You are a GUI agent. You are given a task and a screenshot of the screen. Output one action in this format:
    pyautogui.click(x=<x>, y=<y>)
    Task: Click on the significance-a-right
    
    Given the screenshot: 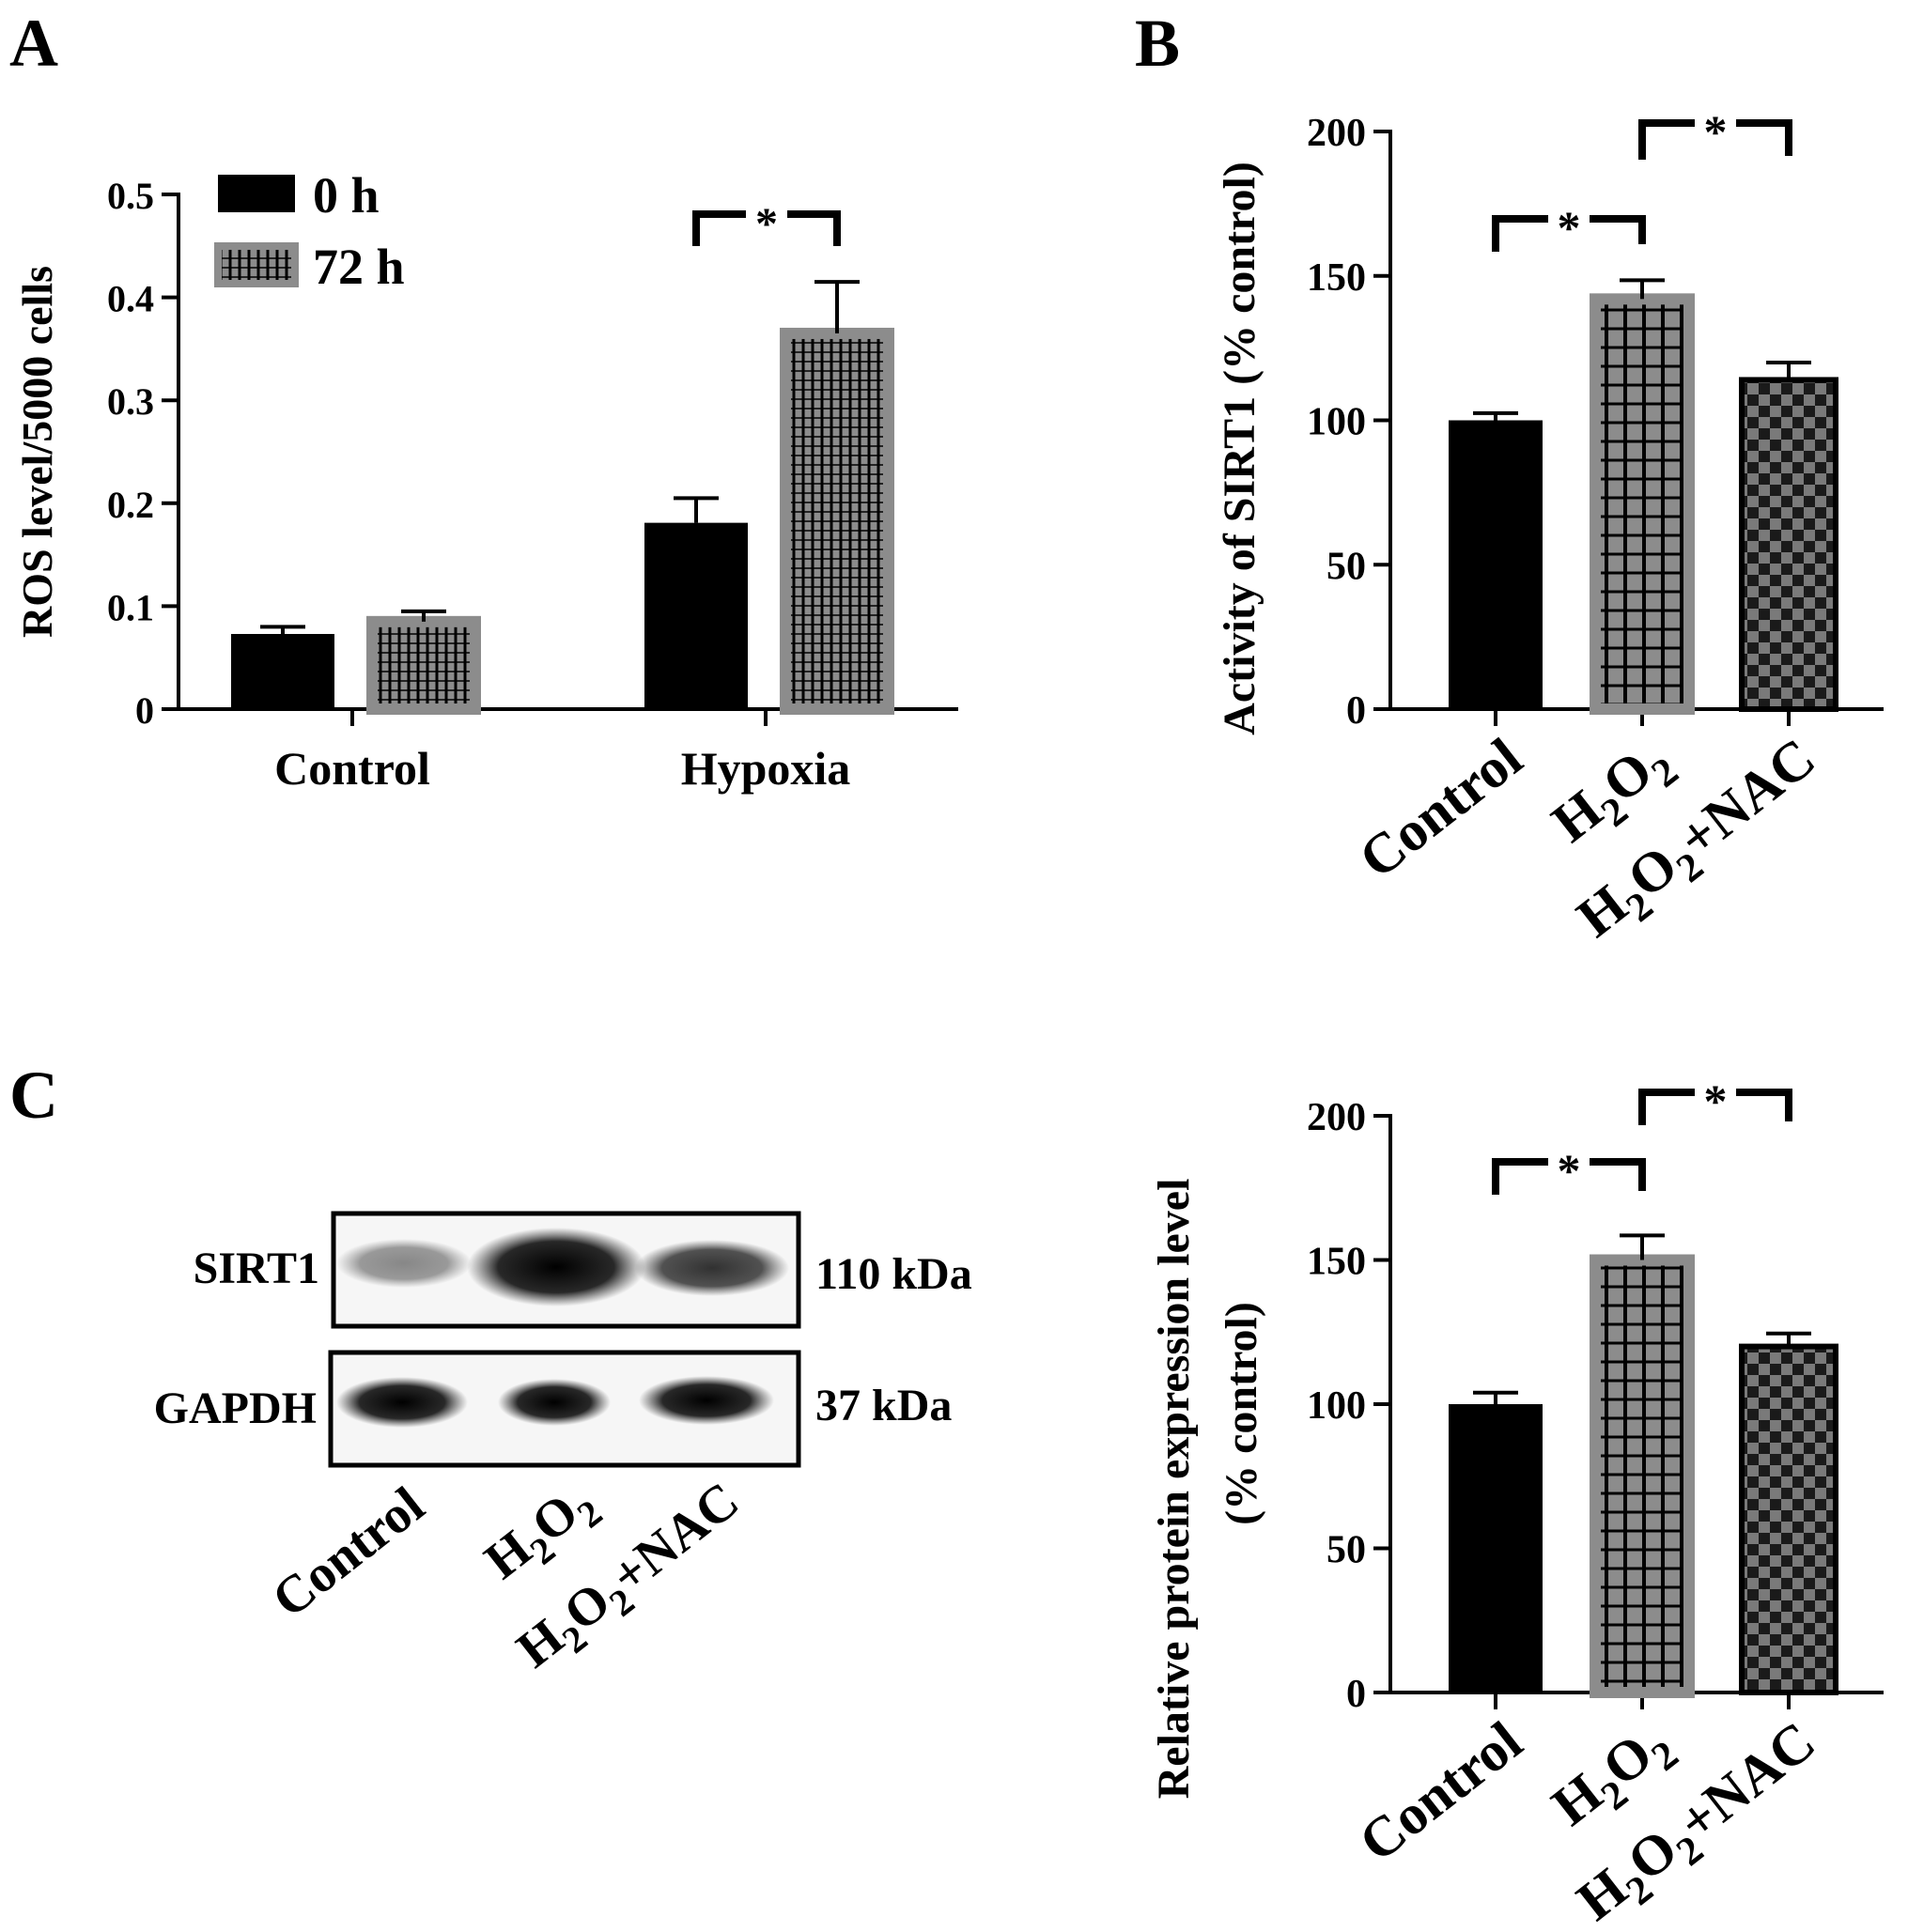 What is the action you would take?
    pyautogui.click(x=814, y=228)
    